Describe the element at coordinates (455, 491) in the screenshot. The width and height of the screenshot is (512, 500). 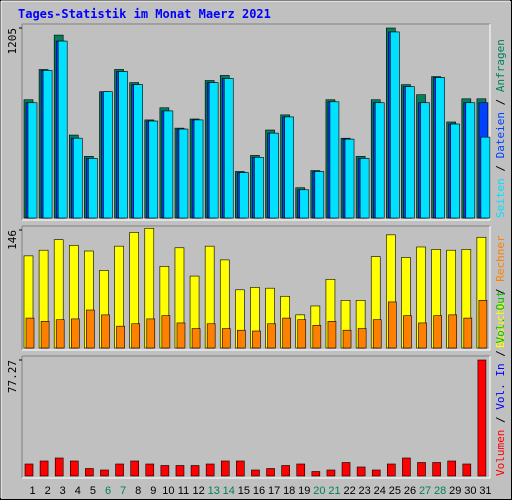
I see `x-tick-label: 29` at that location.